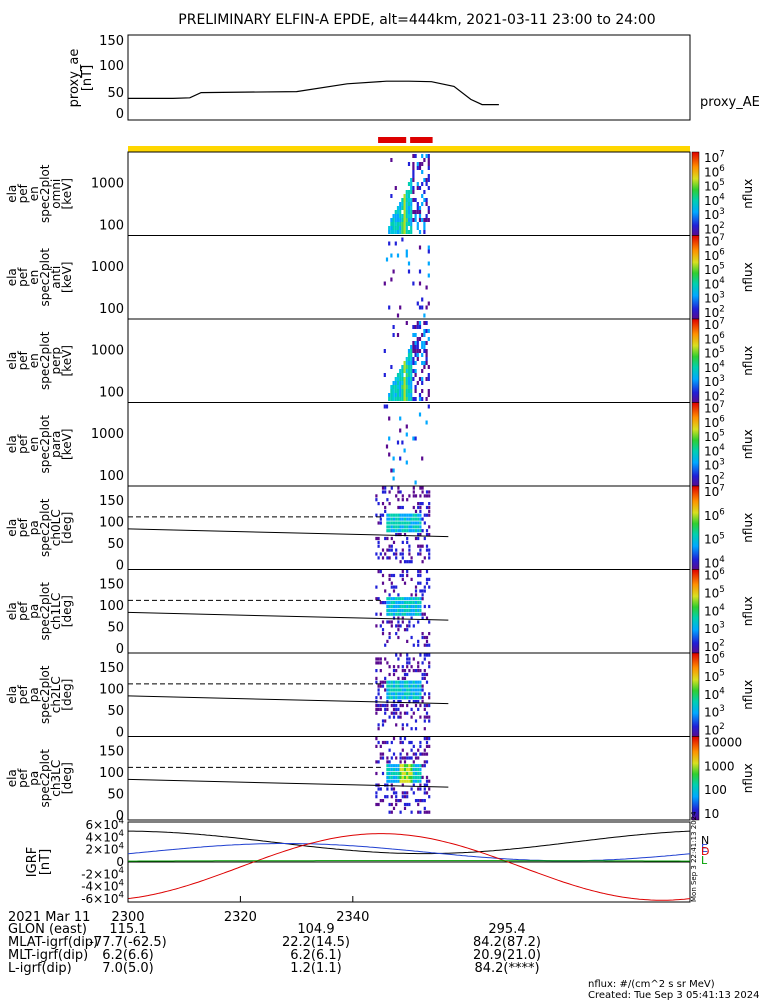 This screenshot has height=1000, width=775. What do you see at coordinates (506, 929) in the screenshot?
I see `ephem-row-glon-v2: 295.4` at bounding box center [506, 929].